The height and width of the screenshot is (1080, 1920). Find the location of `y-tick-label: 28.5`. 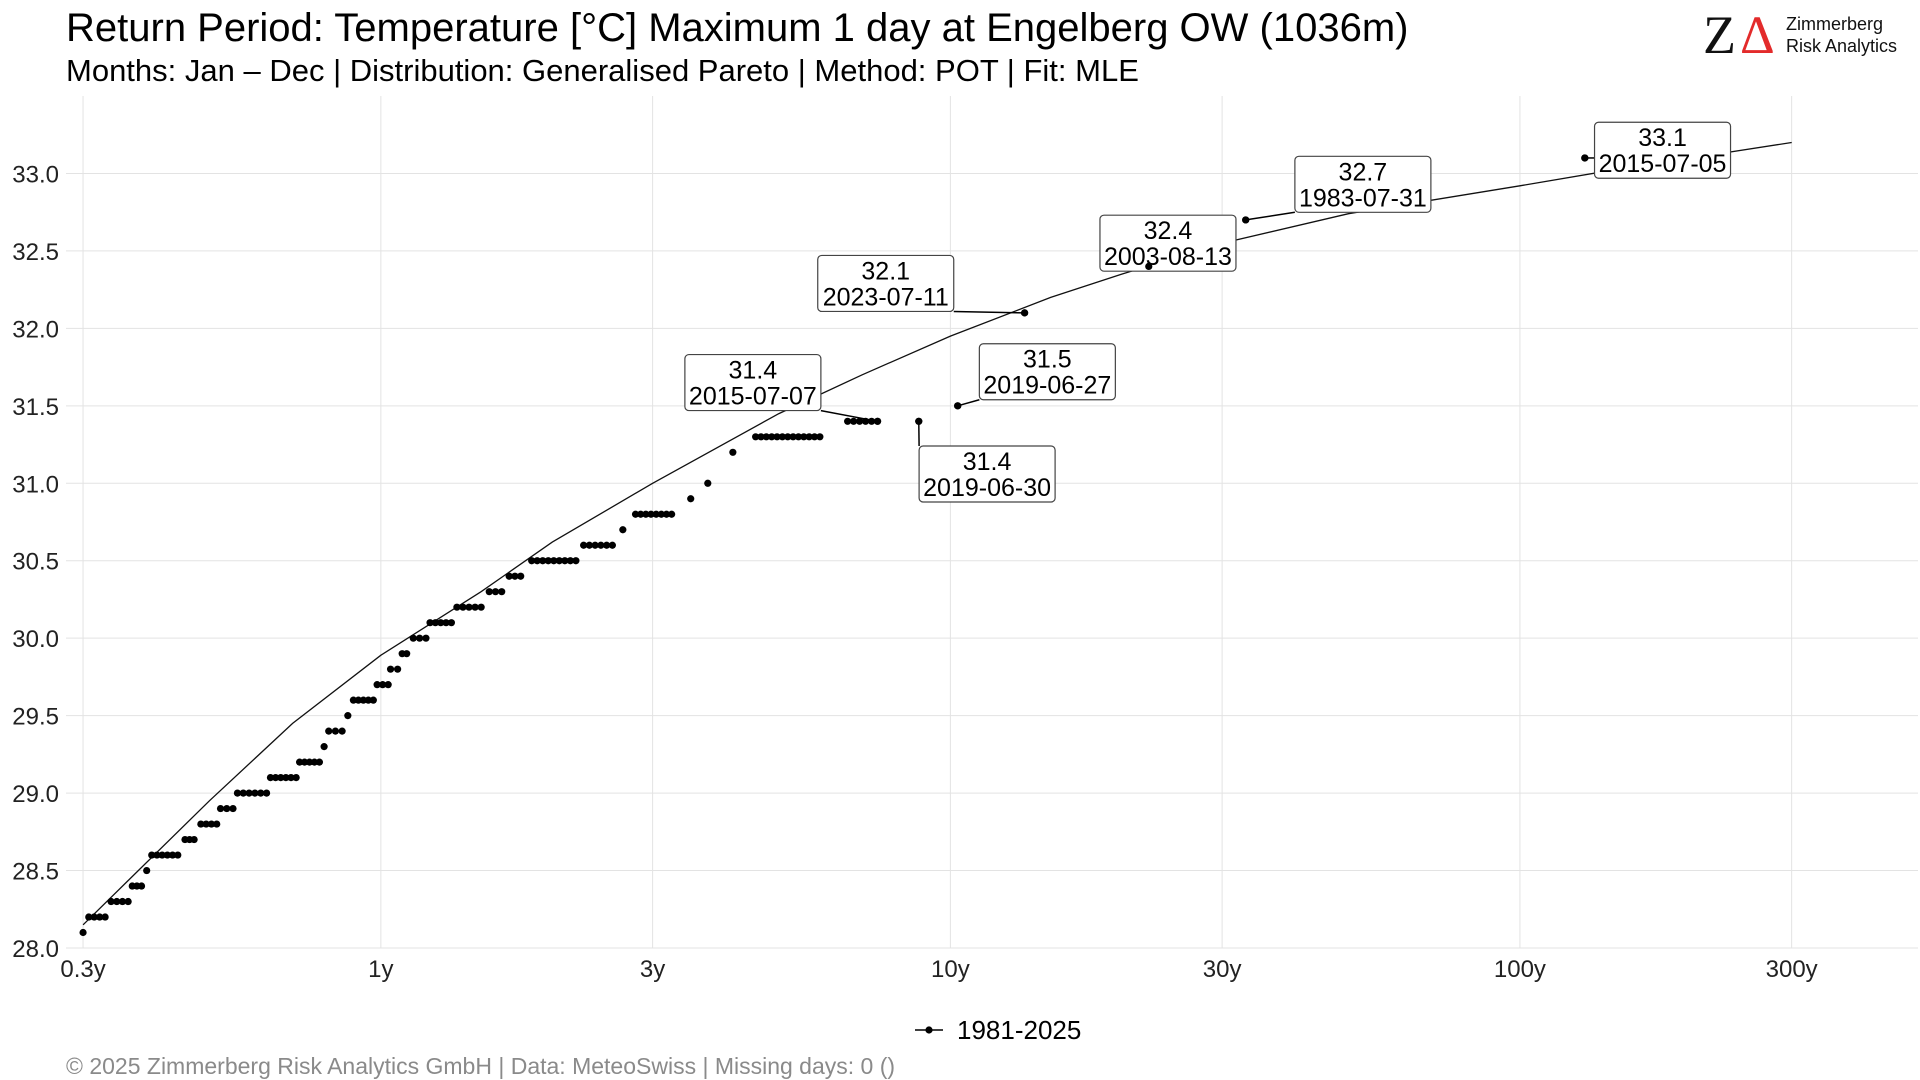

y-tick-label: 28.5 is located at coordinates (35, 872).